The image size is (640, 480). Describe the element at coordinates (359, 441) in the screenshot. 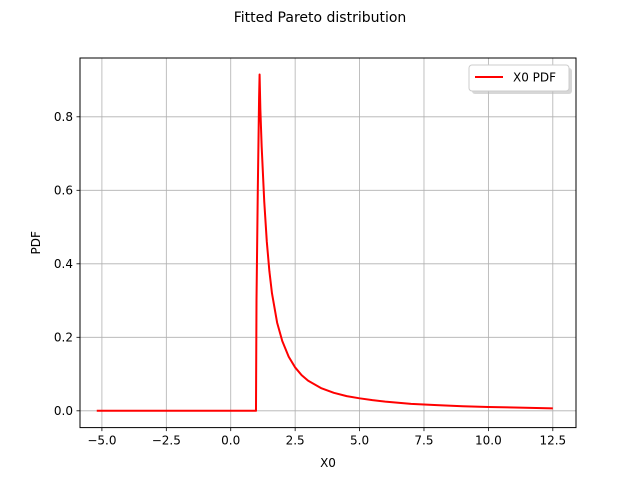

I see `x-tick-label: 5.0` at that location.